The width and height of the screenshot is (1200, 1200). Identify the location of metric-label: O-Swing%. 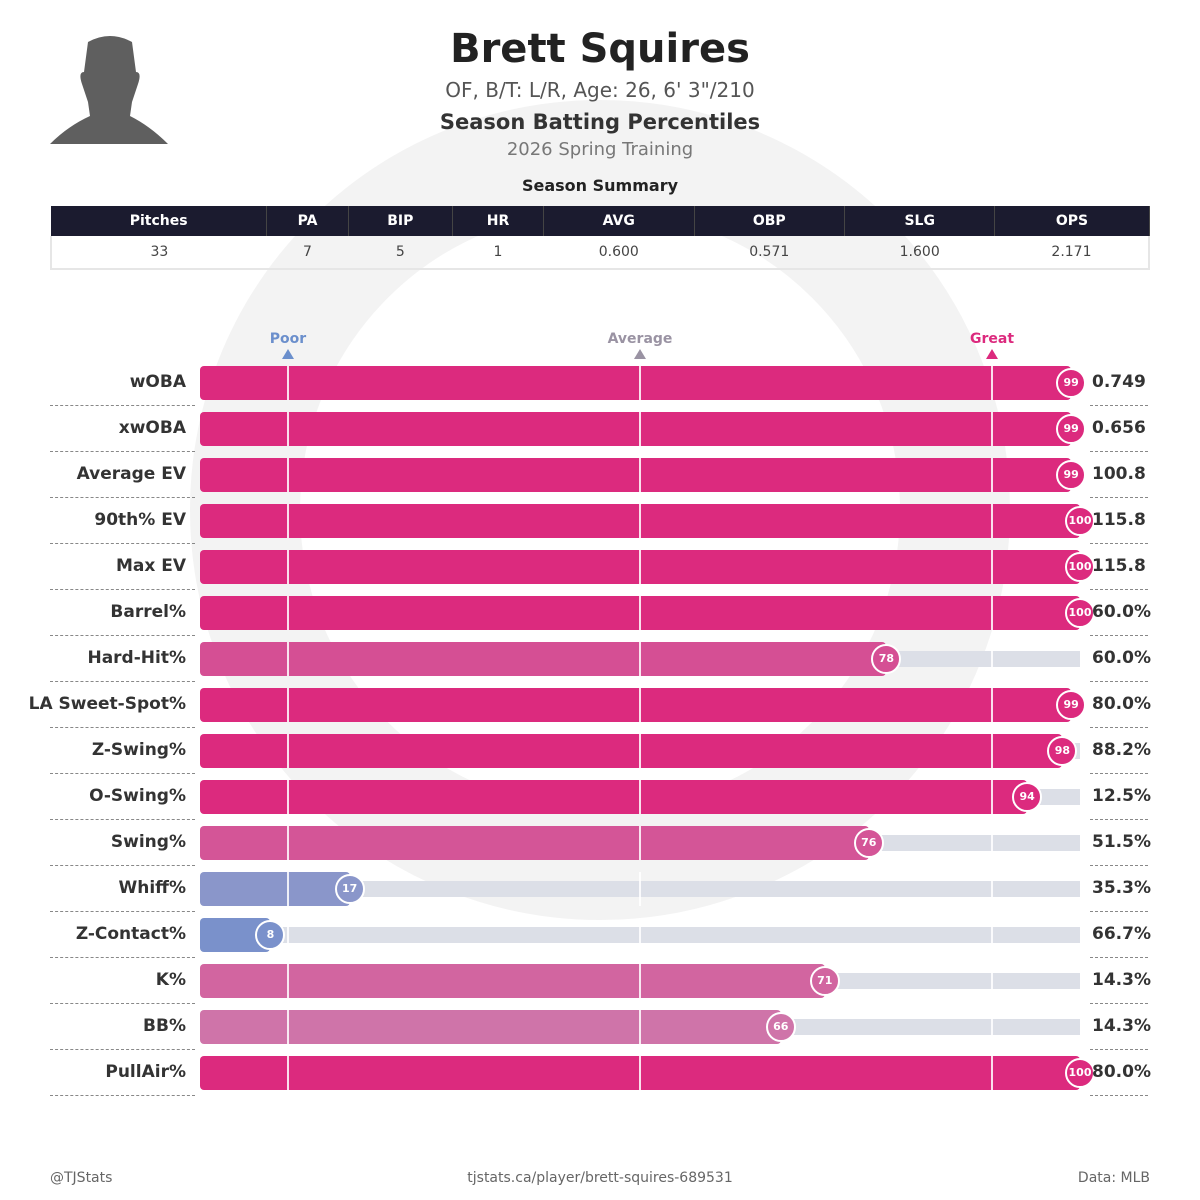
(137, 796).